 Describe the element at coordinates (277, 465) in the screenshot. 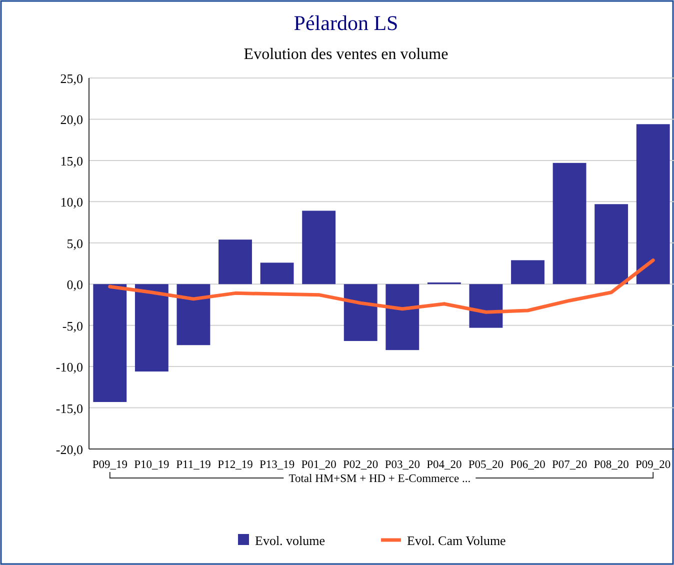

I see `x-tick-label: P13_19` at that location.